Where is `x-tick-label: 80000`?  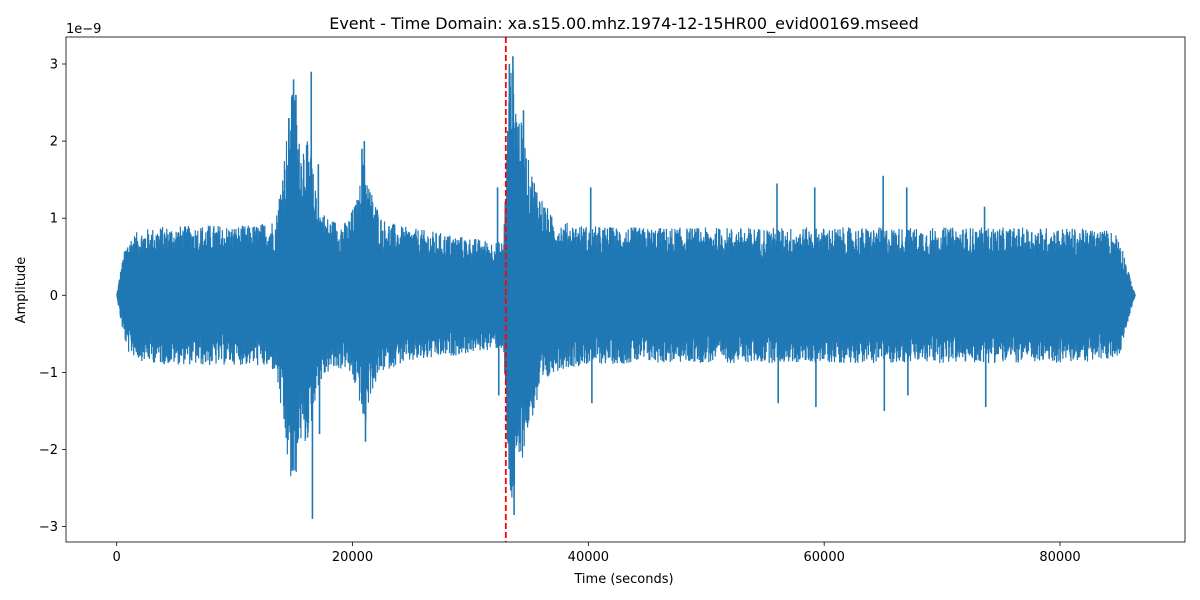 x-tick-label: 80000 is located at coordinates (1059, 557).